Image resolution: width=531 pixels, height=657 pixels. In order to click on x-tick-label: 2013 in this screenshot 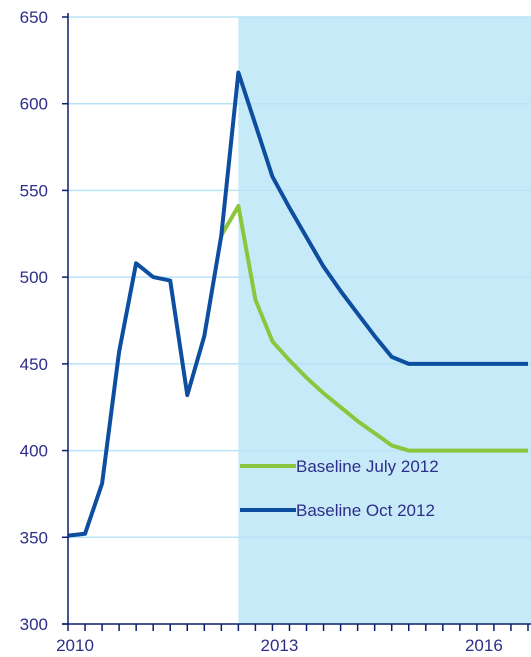, I will do `click(280, 645)`.